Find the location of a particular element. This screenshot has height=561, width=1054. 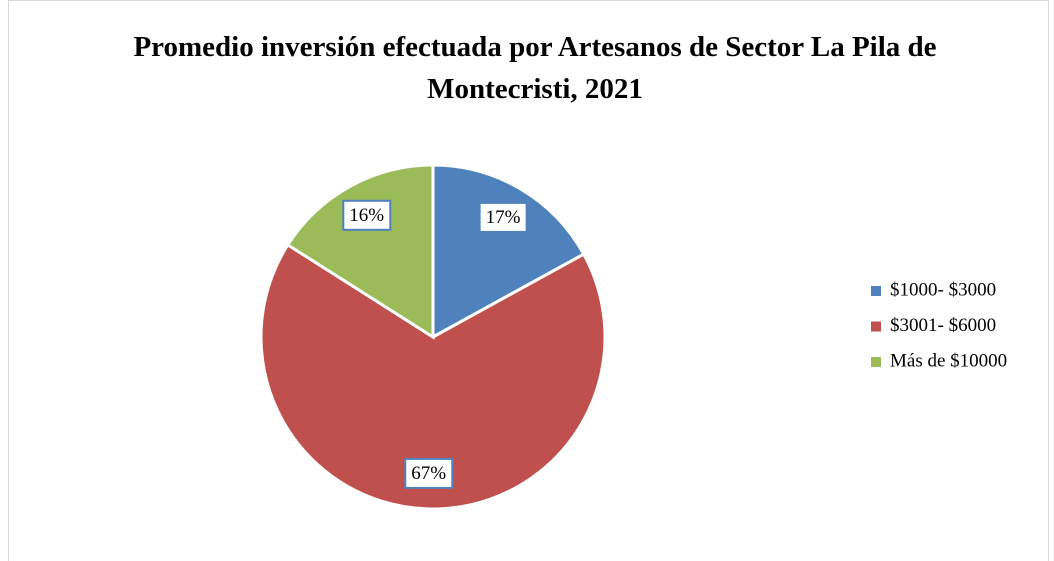

data-label: 17% is located at coordinates (503, 217).